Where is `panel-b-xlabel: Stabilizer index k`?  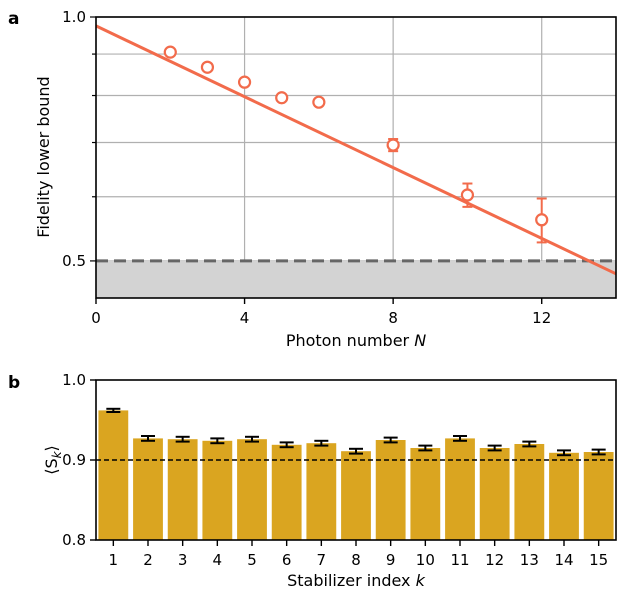 panel-b-xlabel: Stabilizer index k is located at coordinates (356, 580).